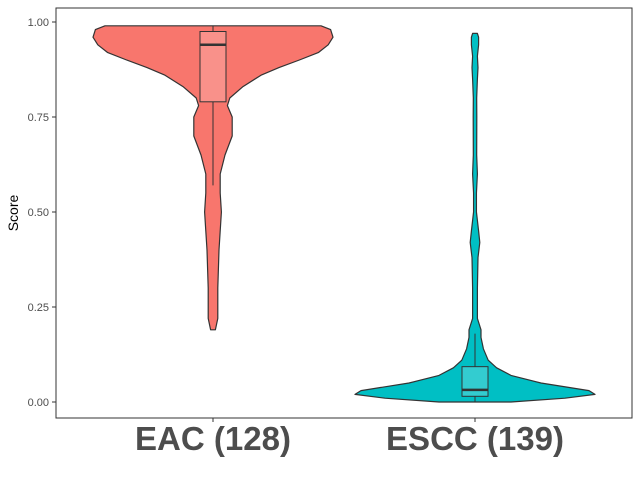 This screenshot has height=480, width=640. Describe the element at coordinates (475, 438) in the screenshot. I see `x-tick-label-2: ESCC (139)` at that location.